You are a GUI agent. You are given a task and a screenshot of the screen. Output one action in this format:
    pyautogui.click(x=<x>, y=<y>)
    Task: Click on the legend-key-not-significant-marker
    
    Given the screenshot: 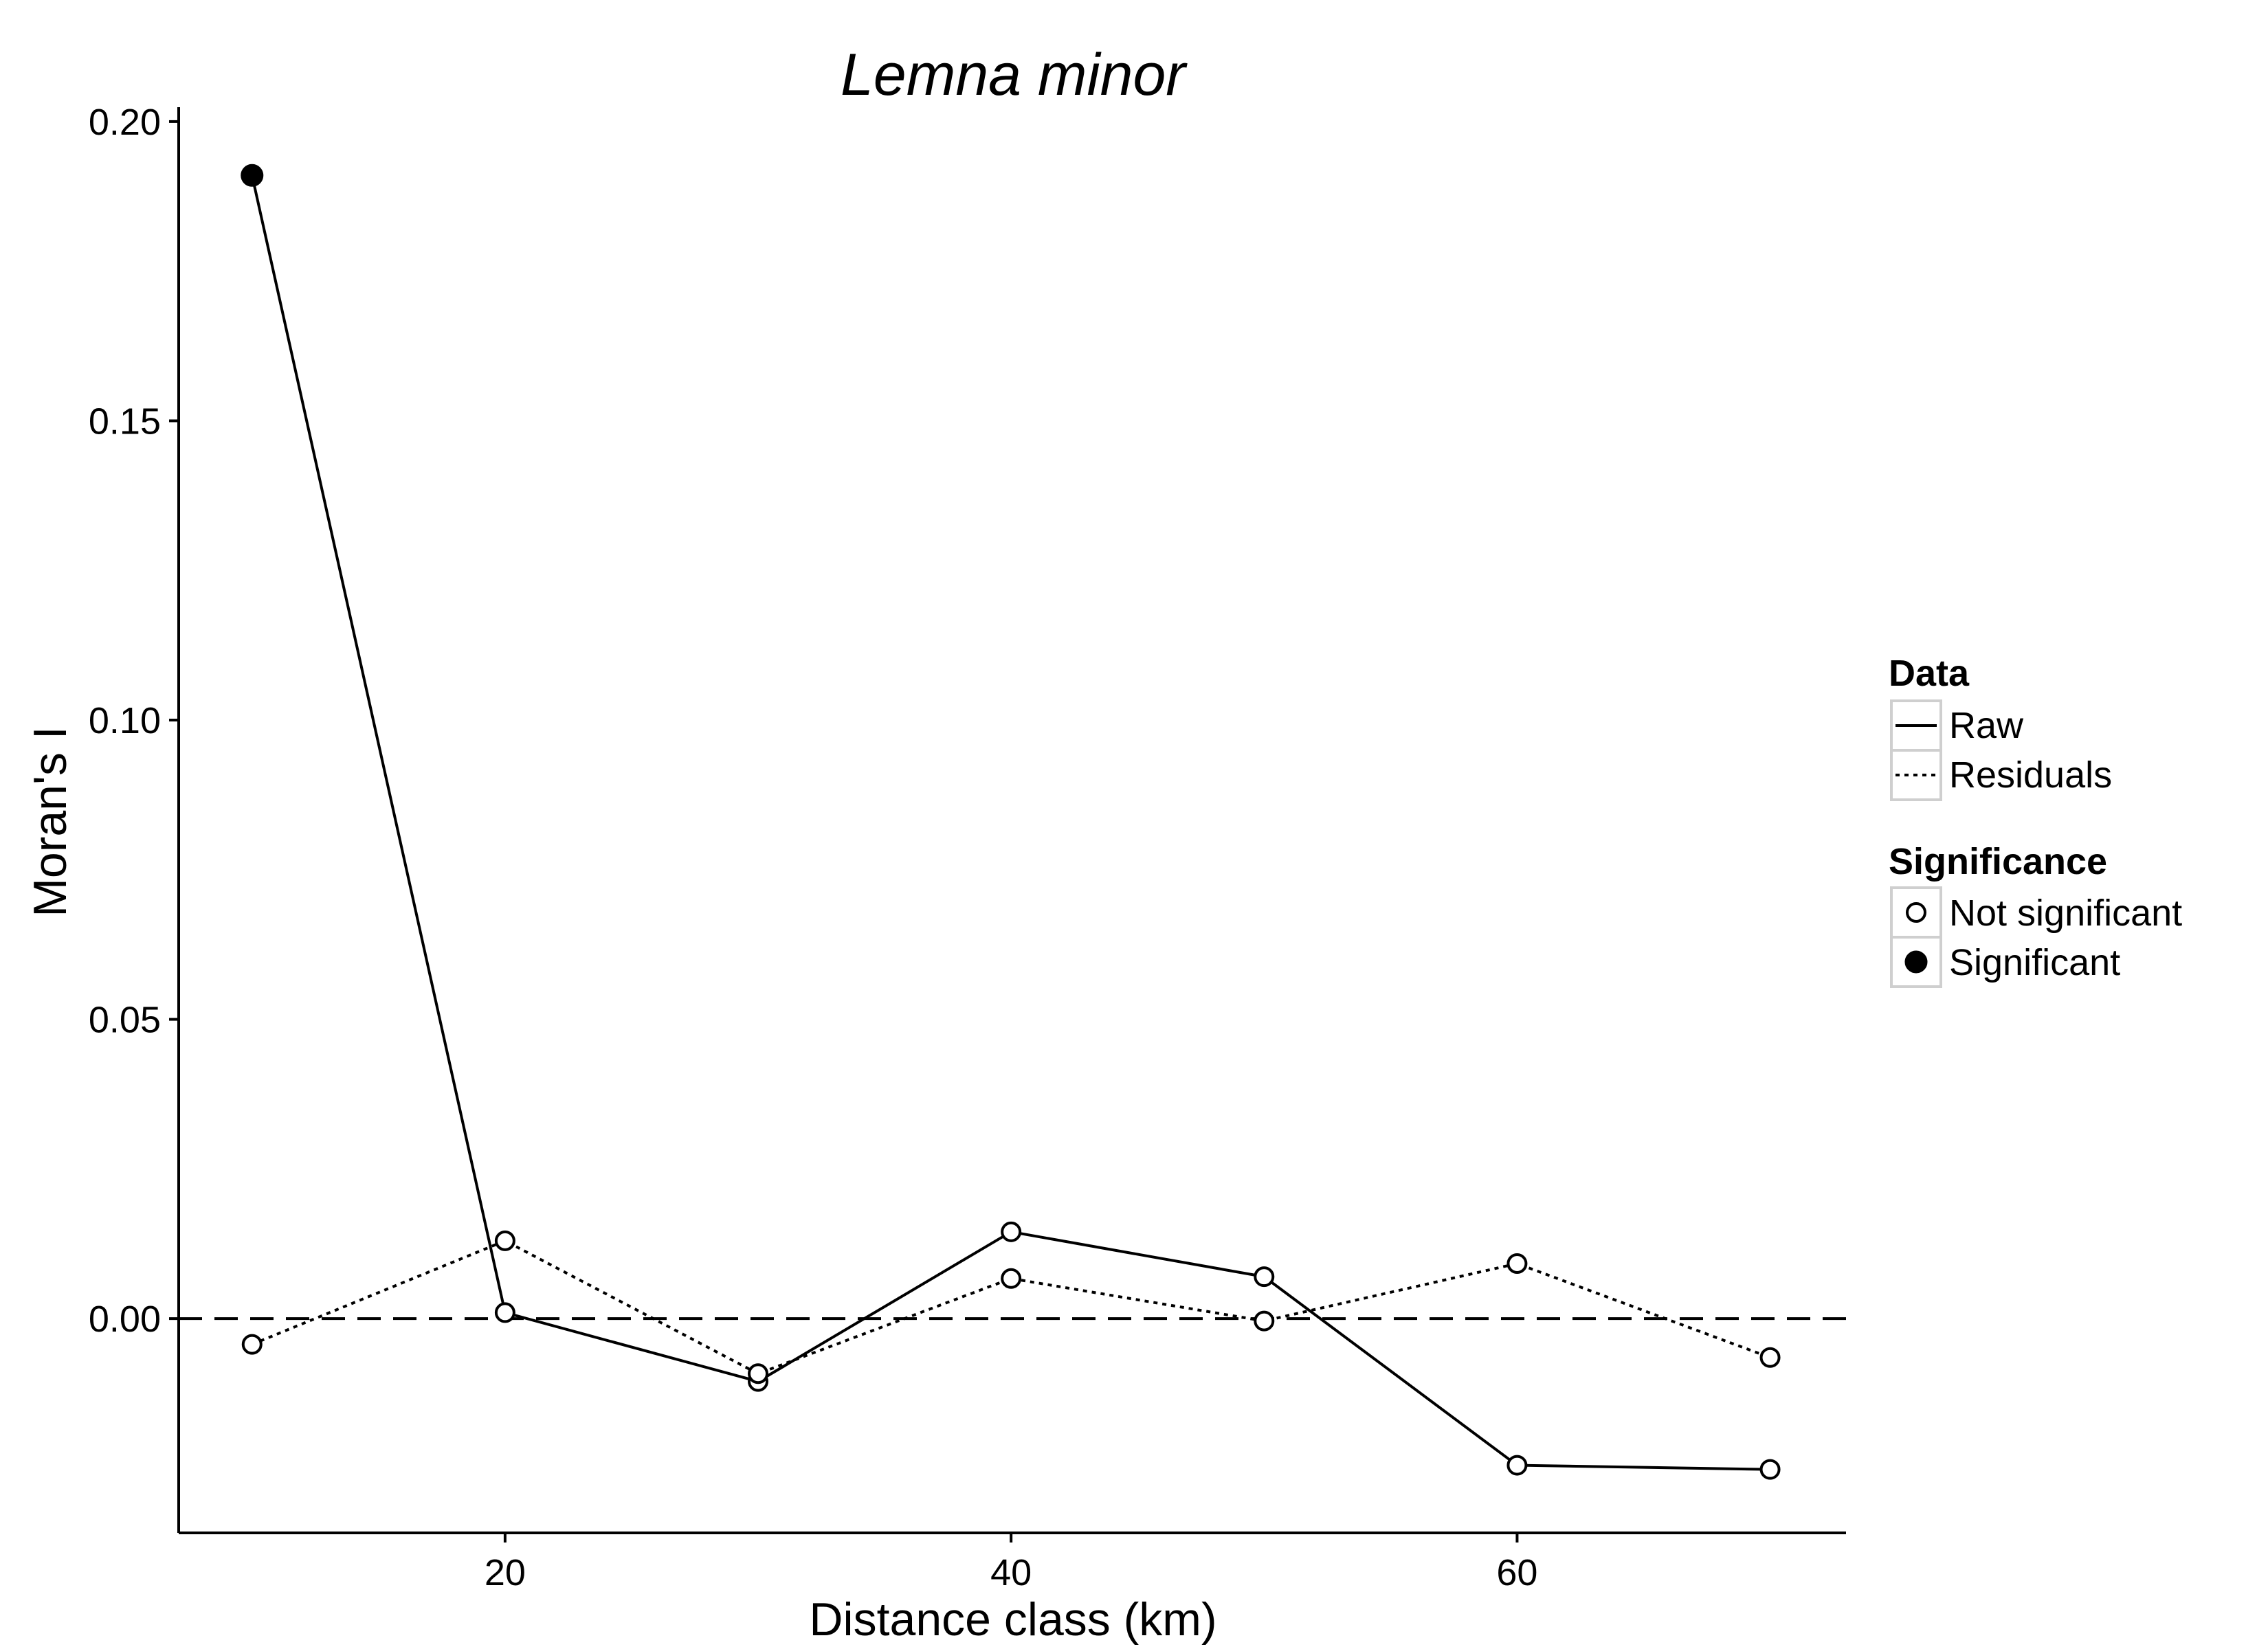 What is the action you would take?
    pyautogui.click(x=1916, y=913)
    